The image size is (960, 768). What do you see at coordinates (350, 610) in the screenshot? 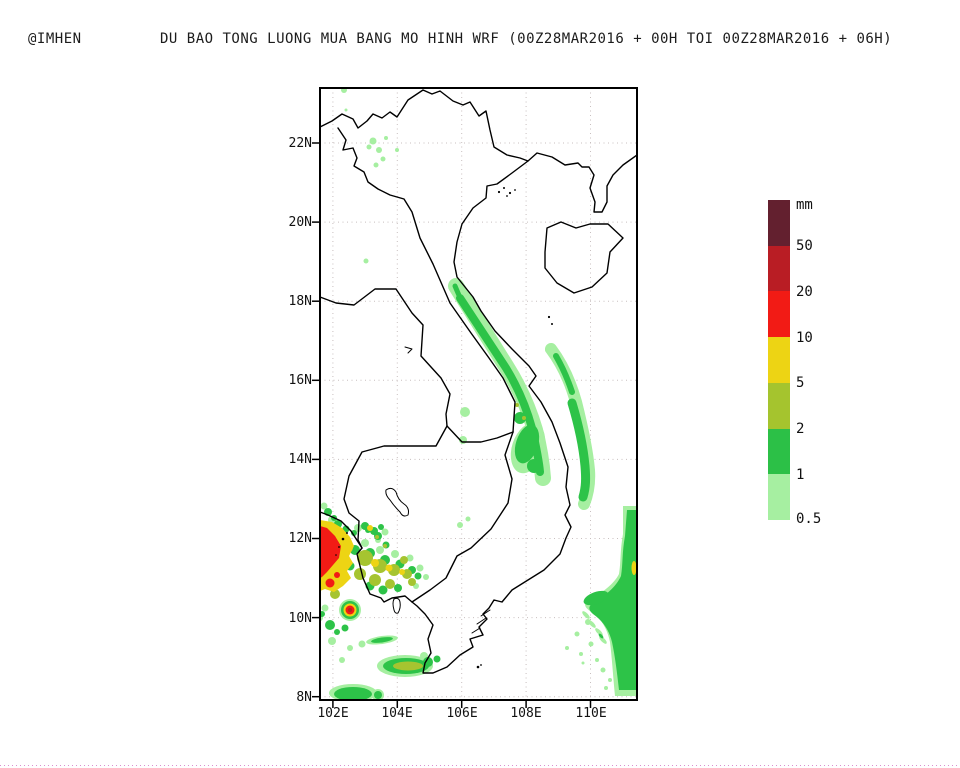
I see `rain-layer-dark-red` at bounding box center [350, 610].